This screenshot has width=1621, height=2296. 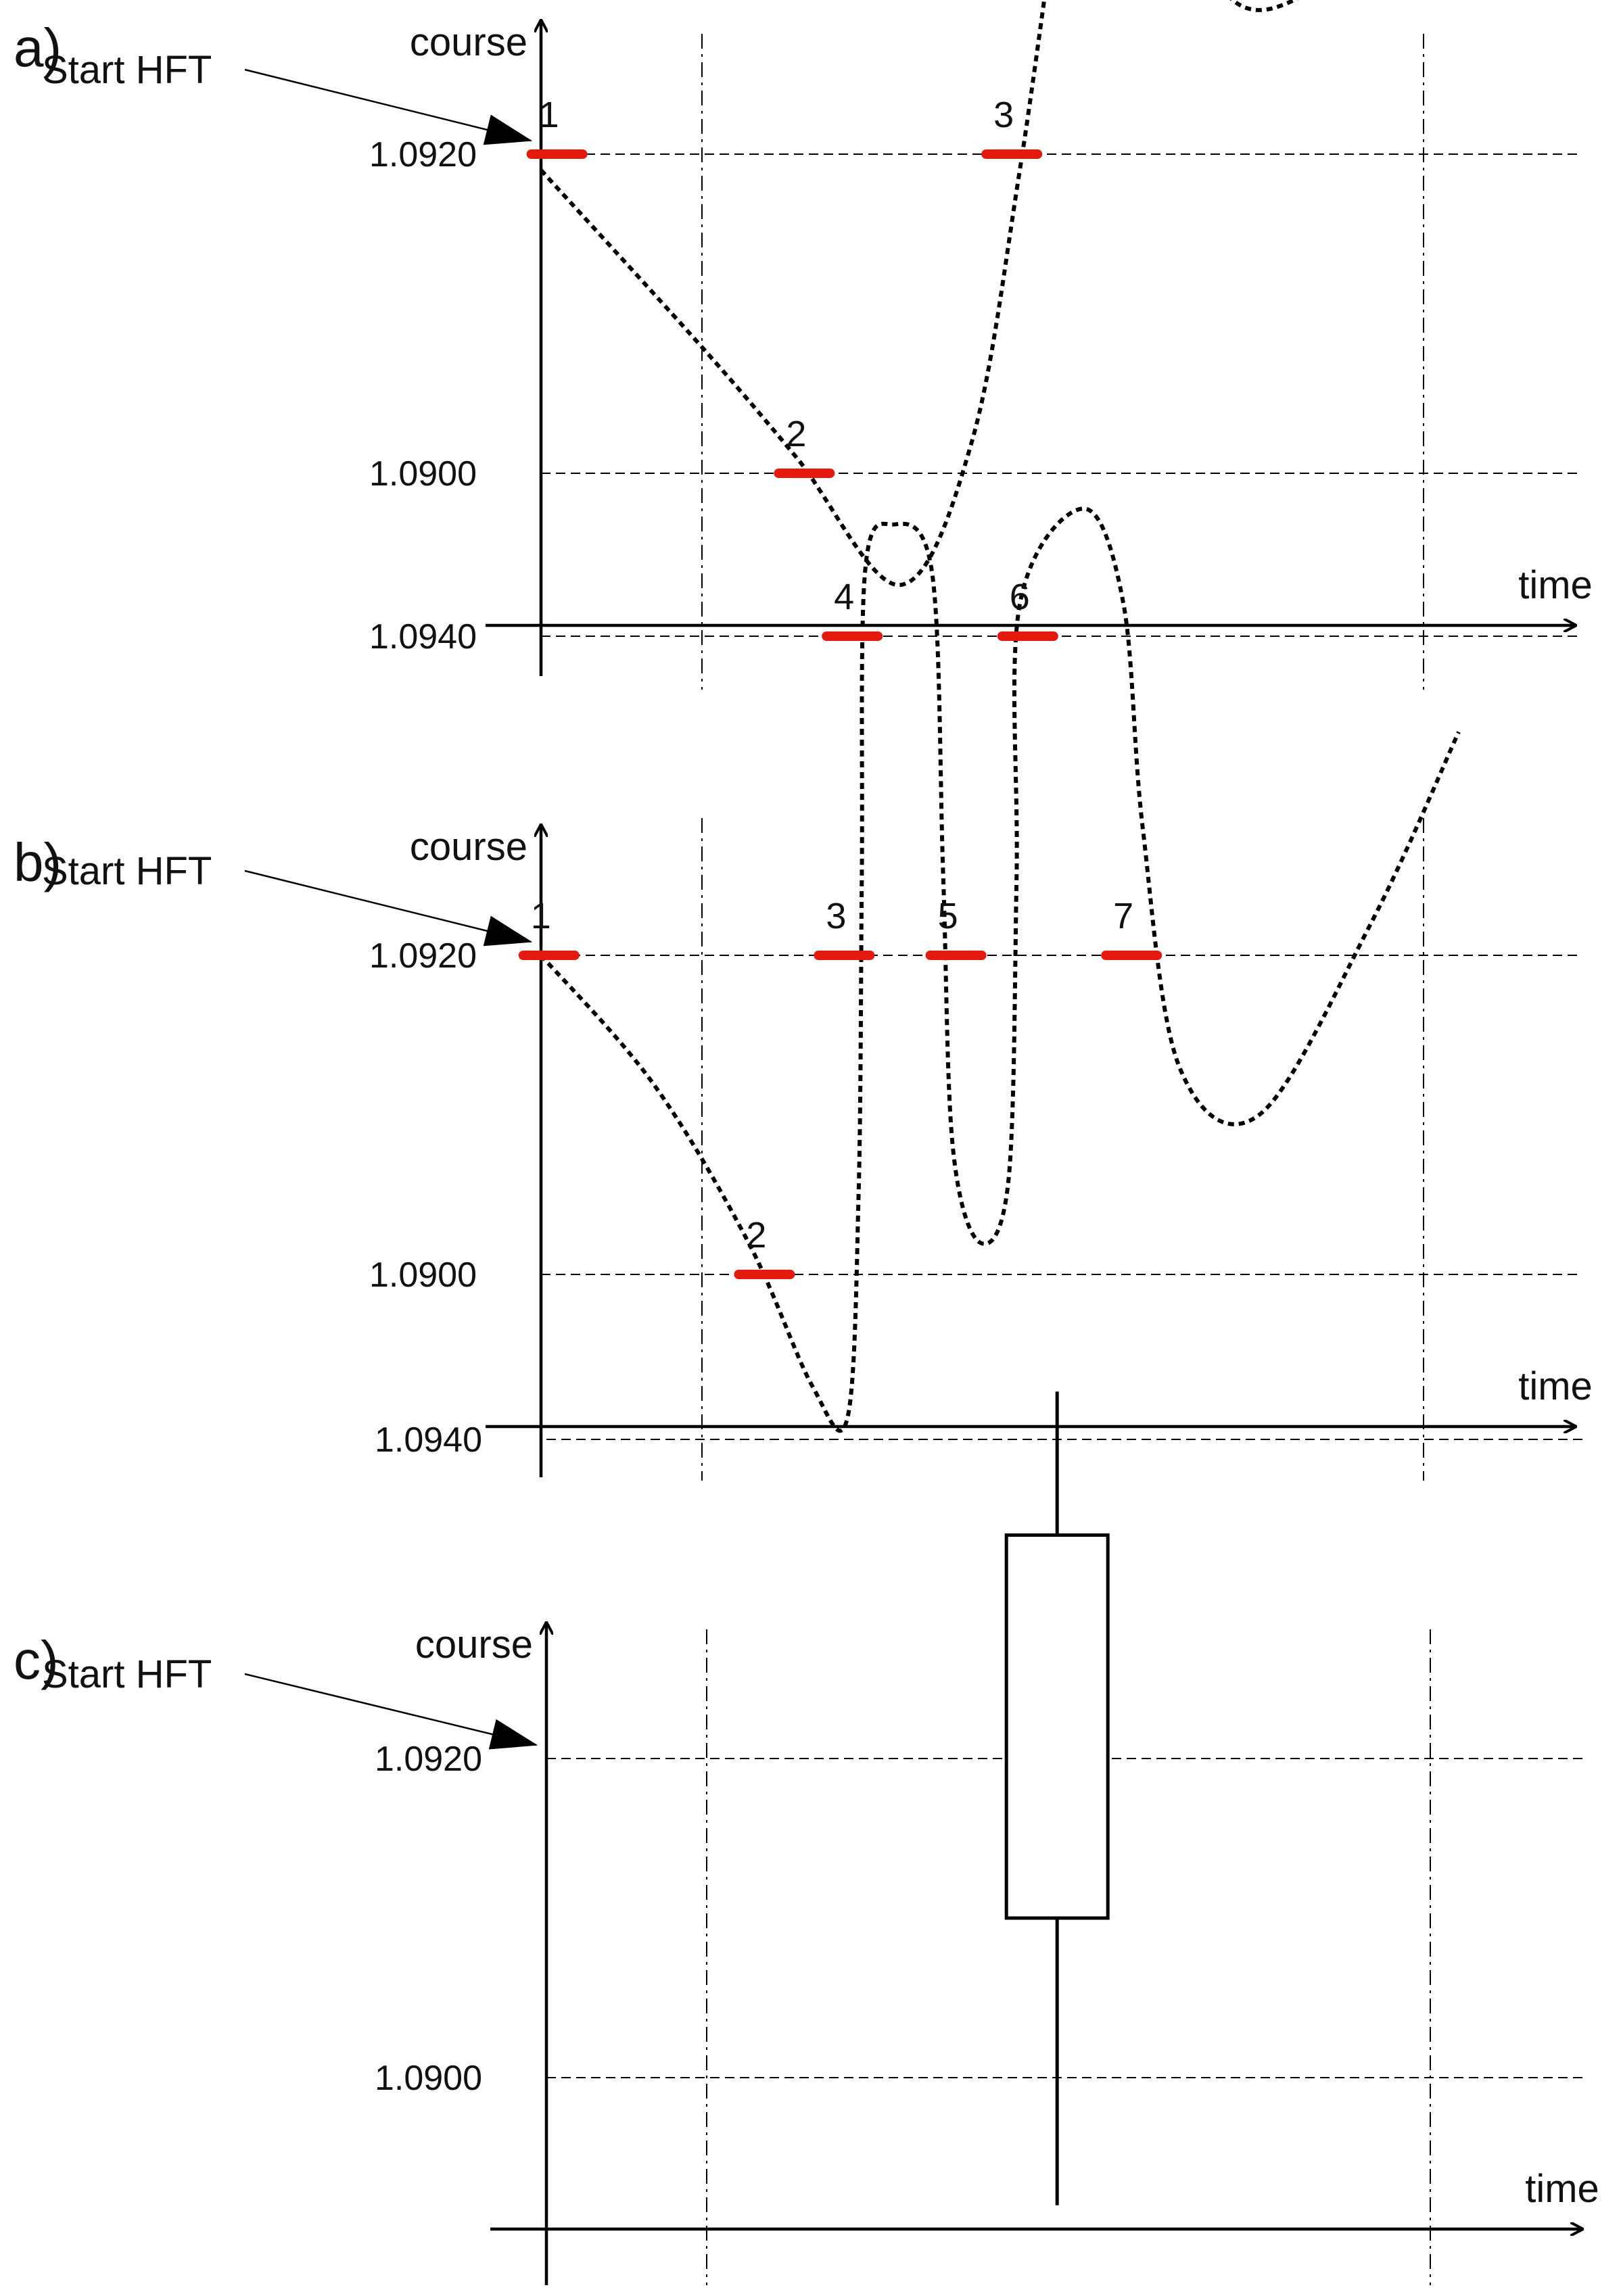 I want to click on level-marker-label: 4, so click(x=844, y=597).